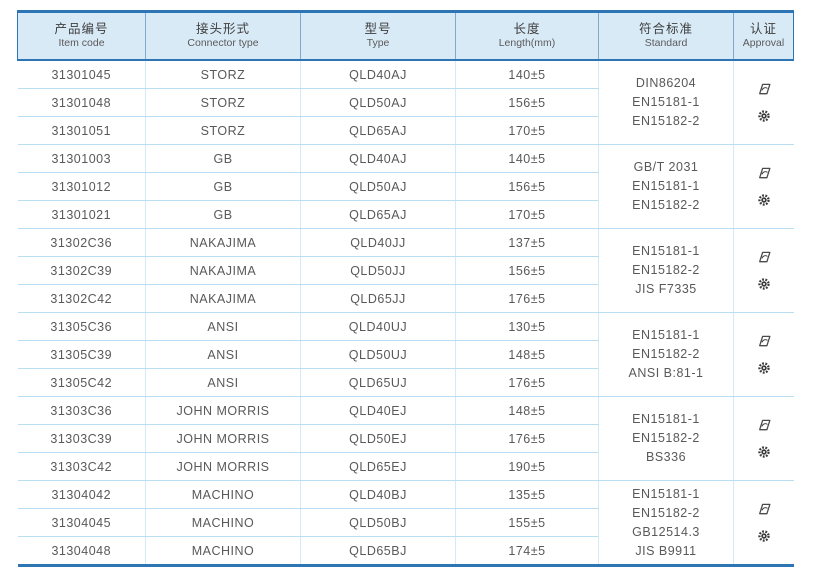 The width and height of the screenshot is (830, 577). I want to click on col-header-connector-type: 接头形式 Connector type, so click(223, 36).